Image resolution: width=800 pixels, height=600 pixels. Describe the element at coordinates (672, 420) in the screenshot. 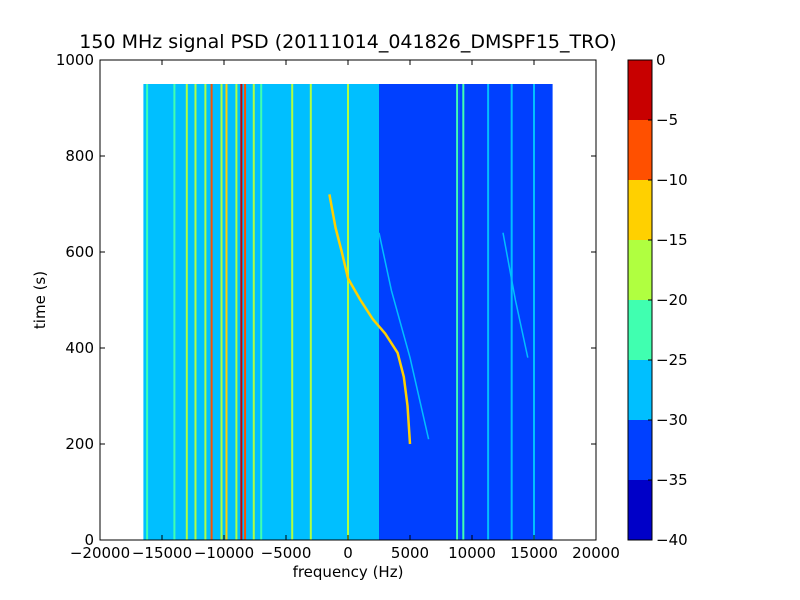

I see `colorbar-tick-label: −30` at that location.